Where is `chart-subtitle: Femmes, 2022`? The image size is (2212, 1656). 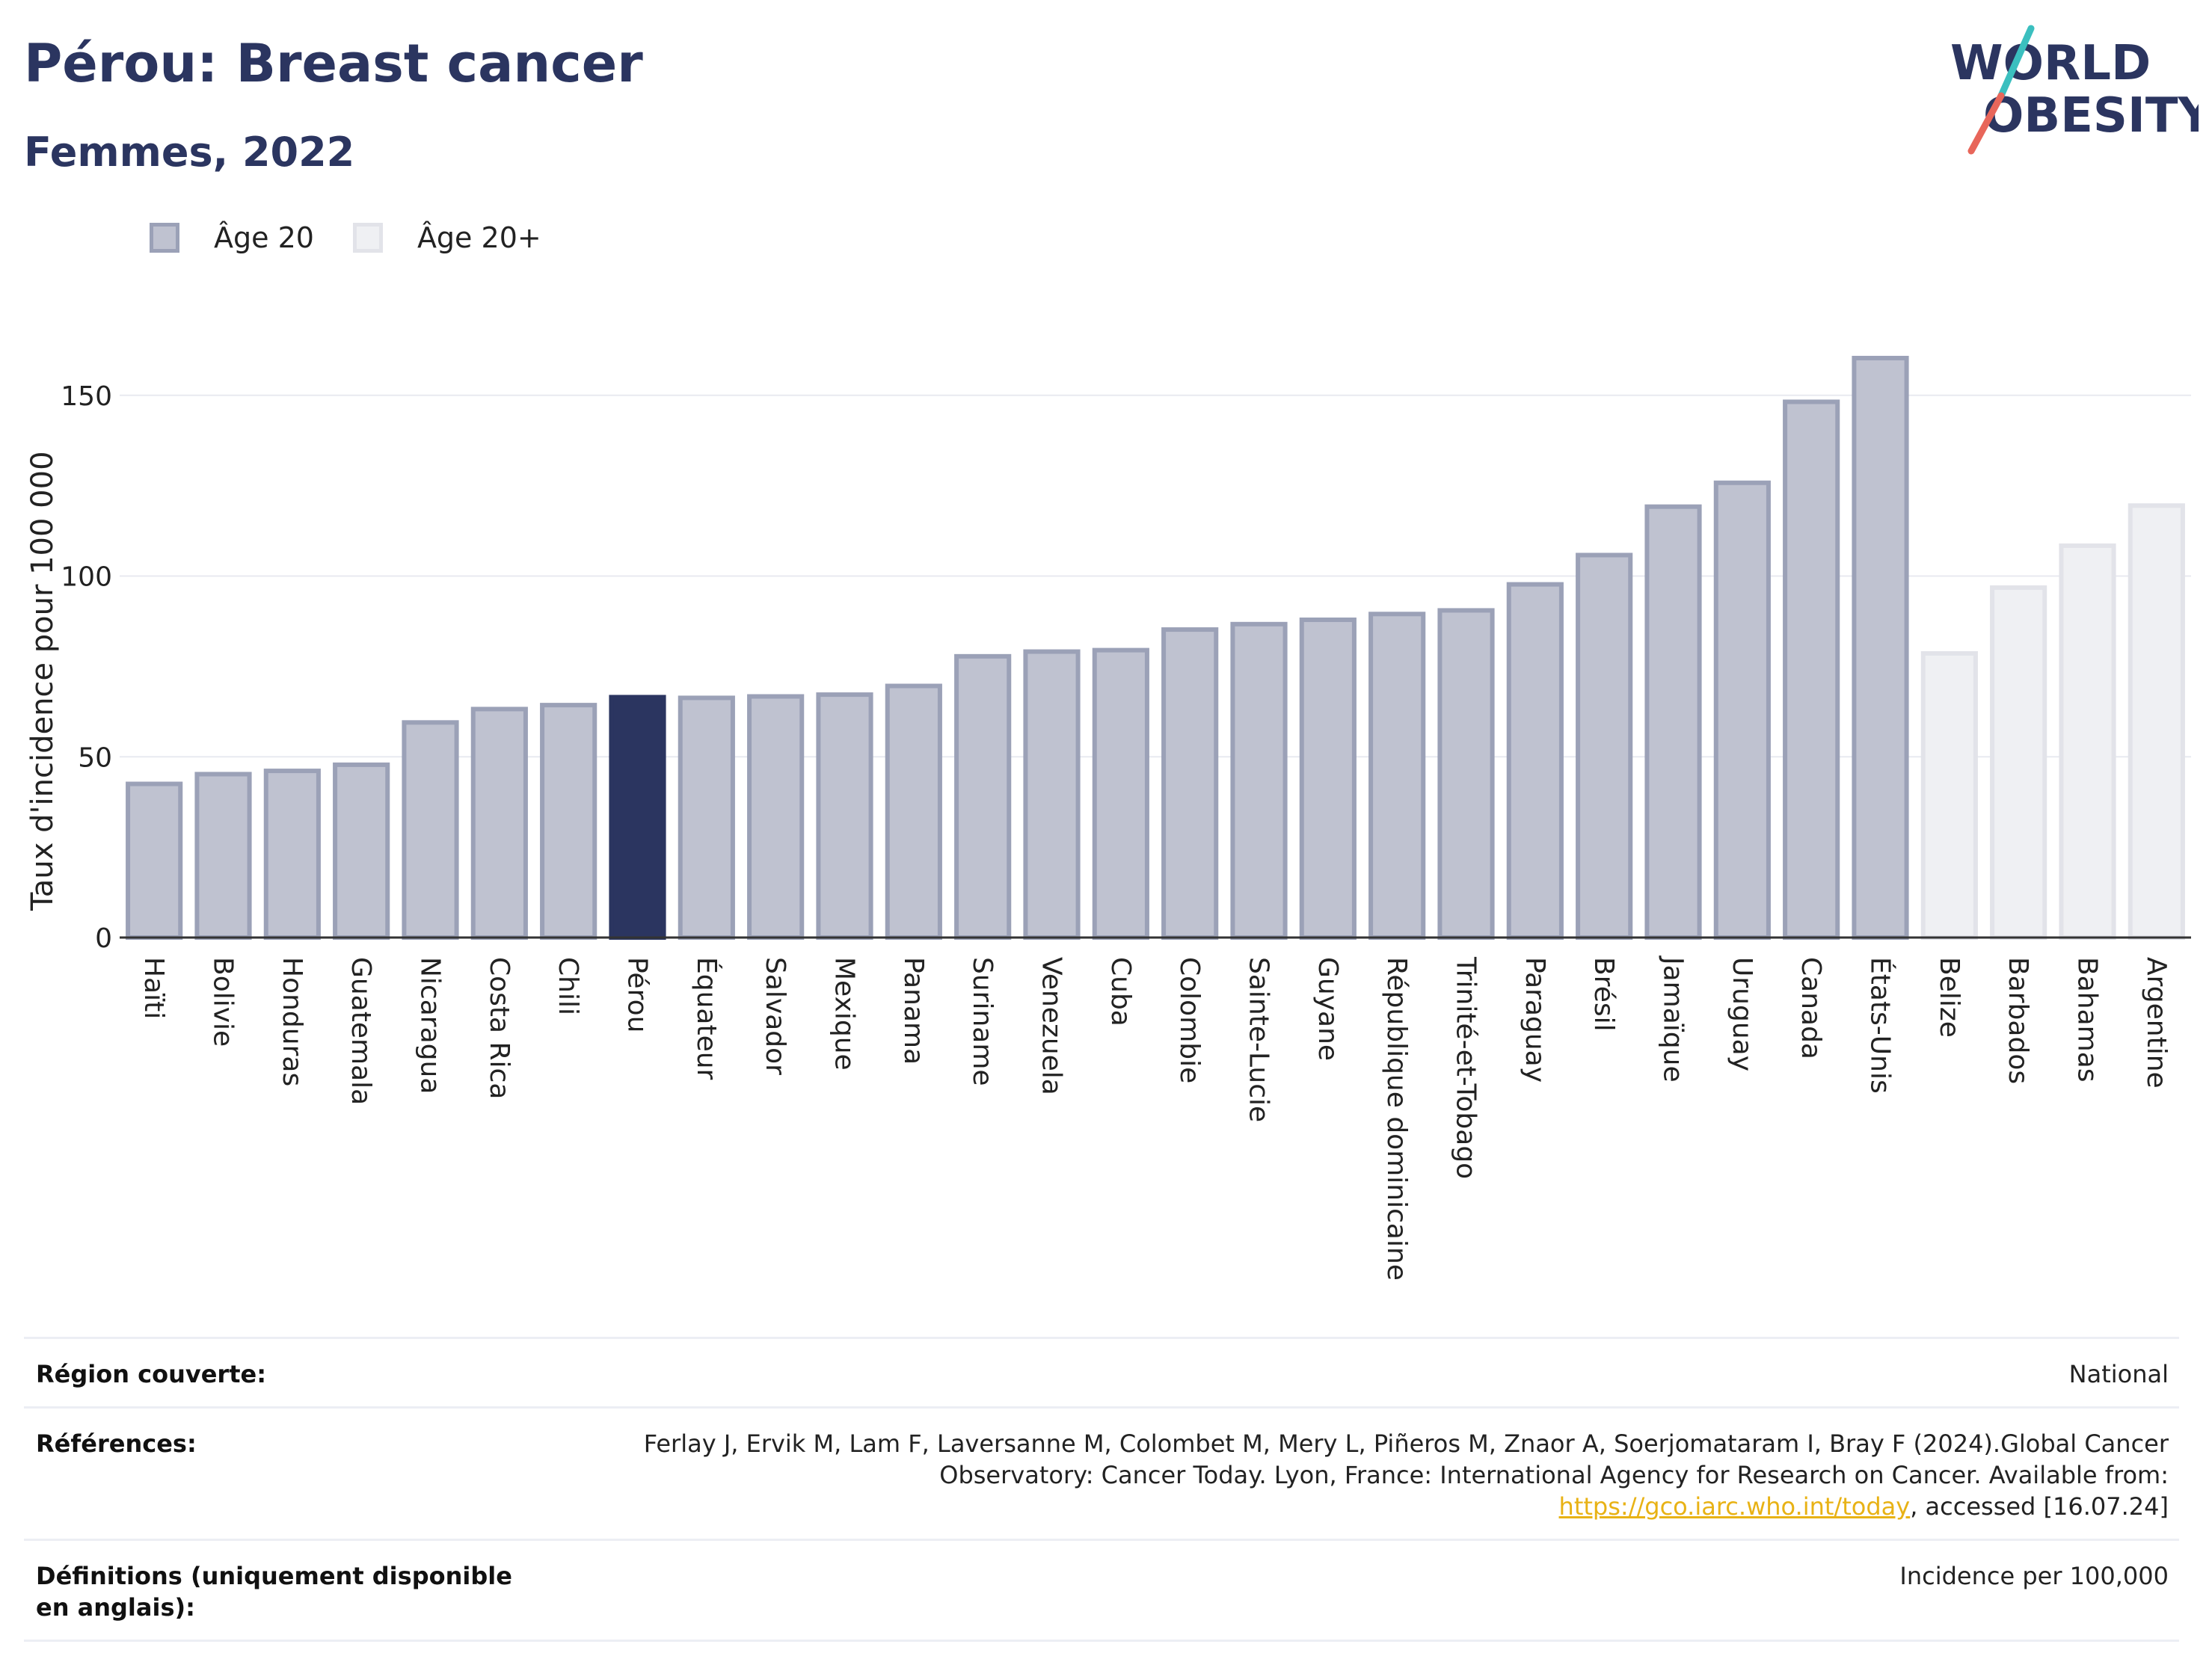
chart-subtitle: Femmes, 2022 is located at coordinates (189, 152).